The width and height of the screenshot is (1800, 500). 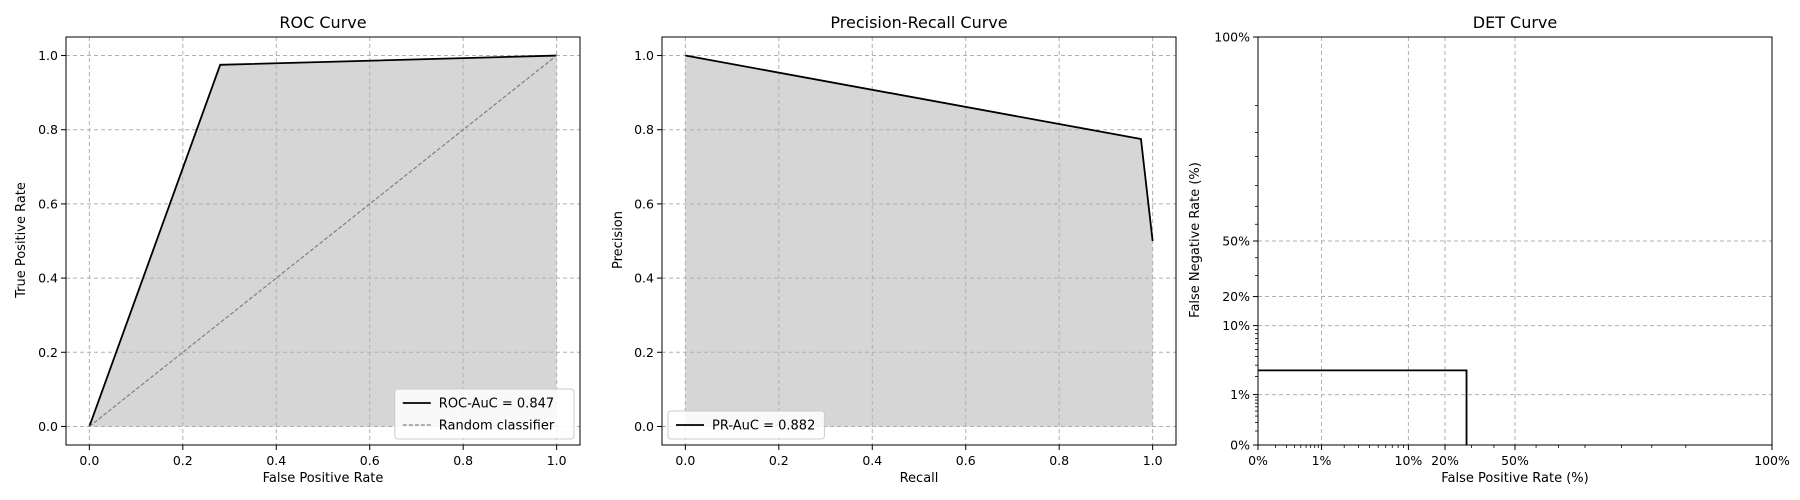 I want to click on roc-legend: ROC-AuC = 0.847 Random classifier, so click(x=484, y=414).